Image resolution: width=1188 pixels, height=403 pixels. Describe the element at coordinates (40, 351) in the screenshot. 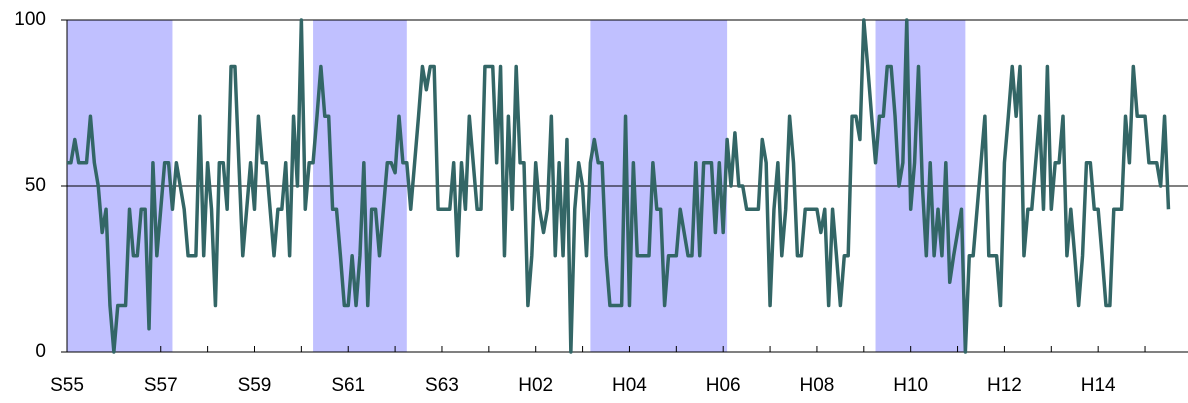

I see `y-tick-label: 0` at that location.